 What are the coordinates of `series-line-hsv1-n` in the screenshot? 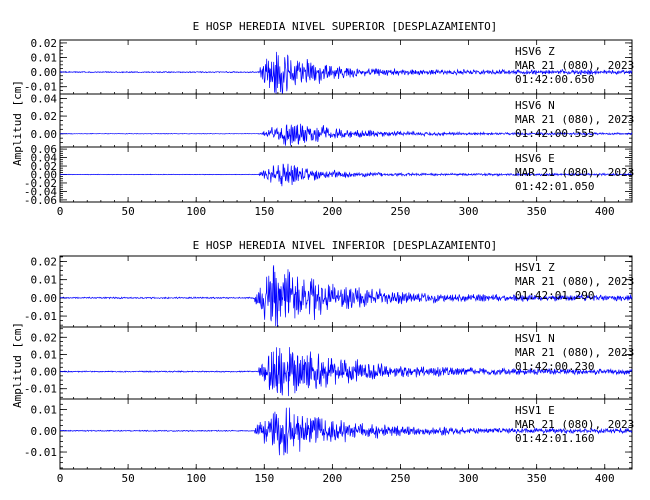 It's located at (346, 372).